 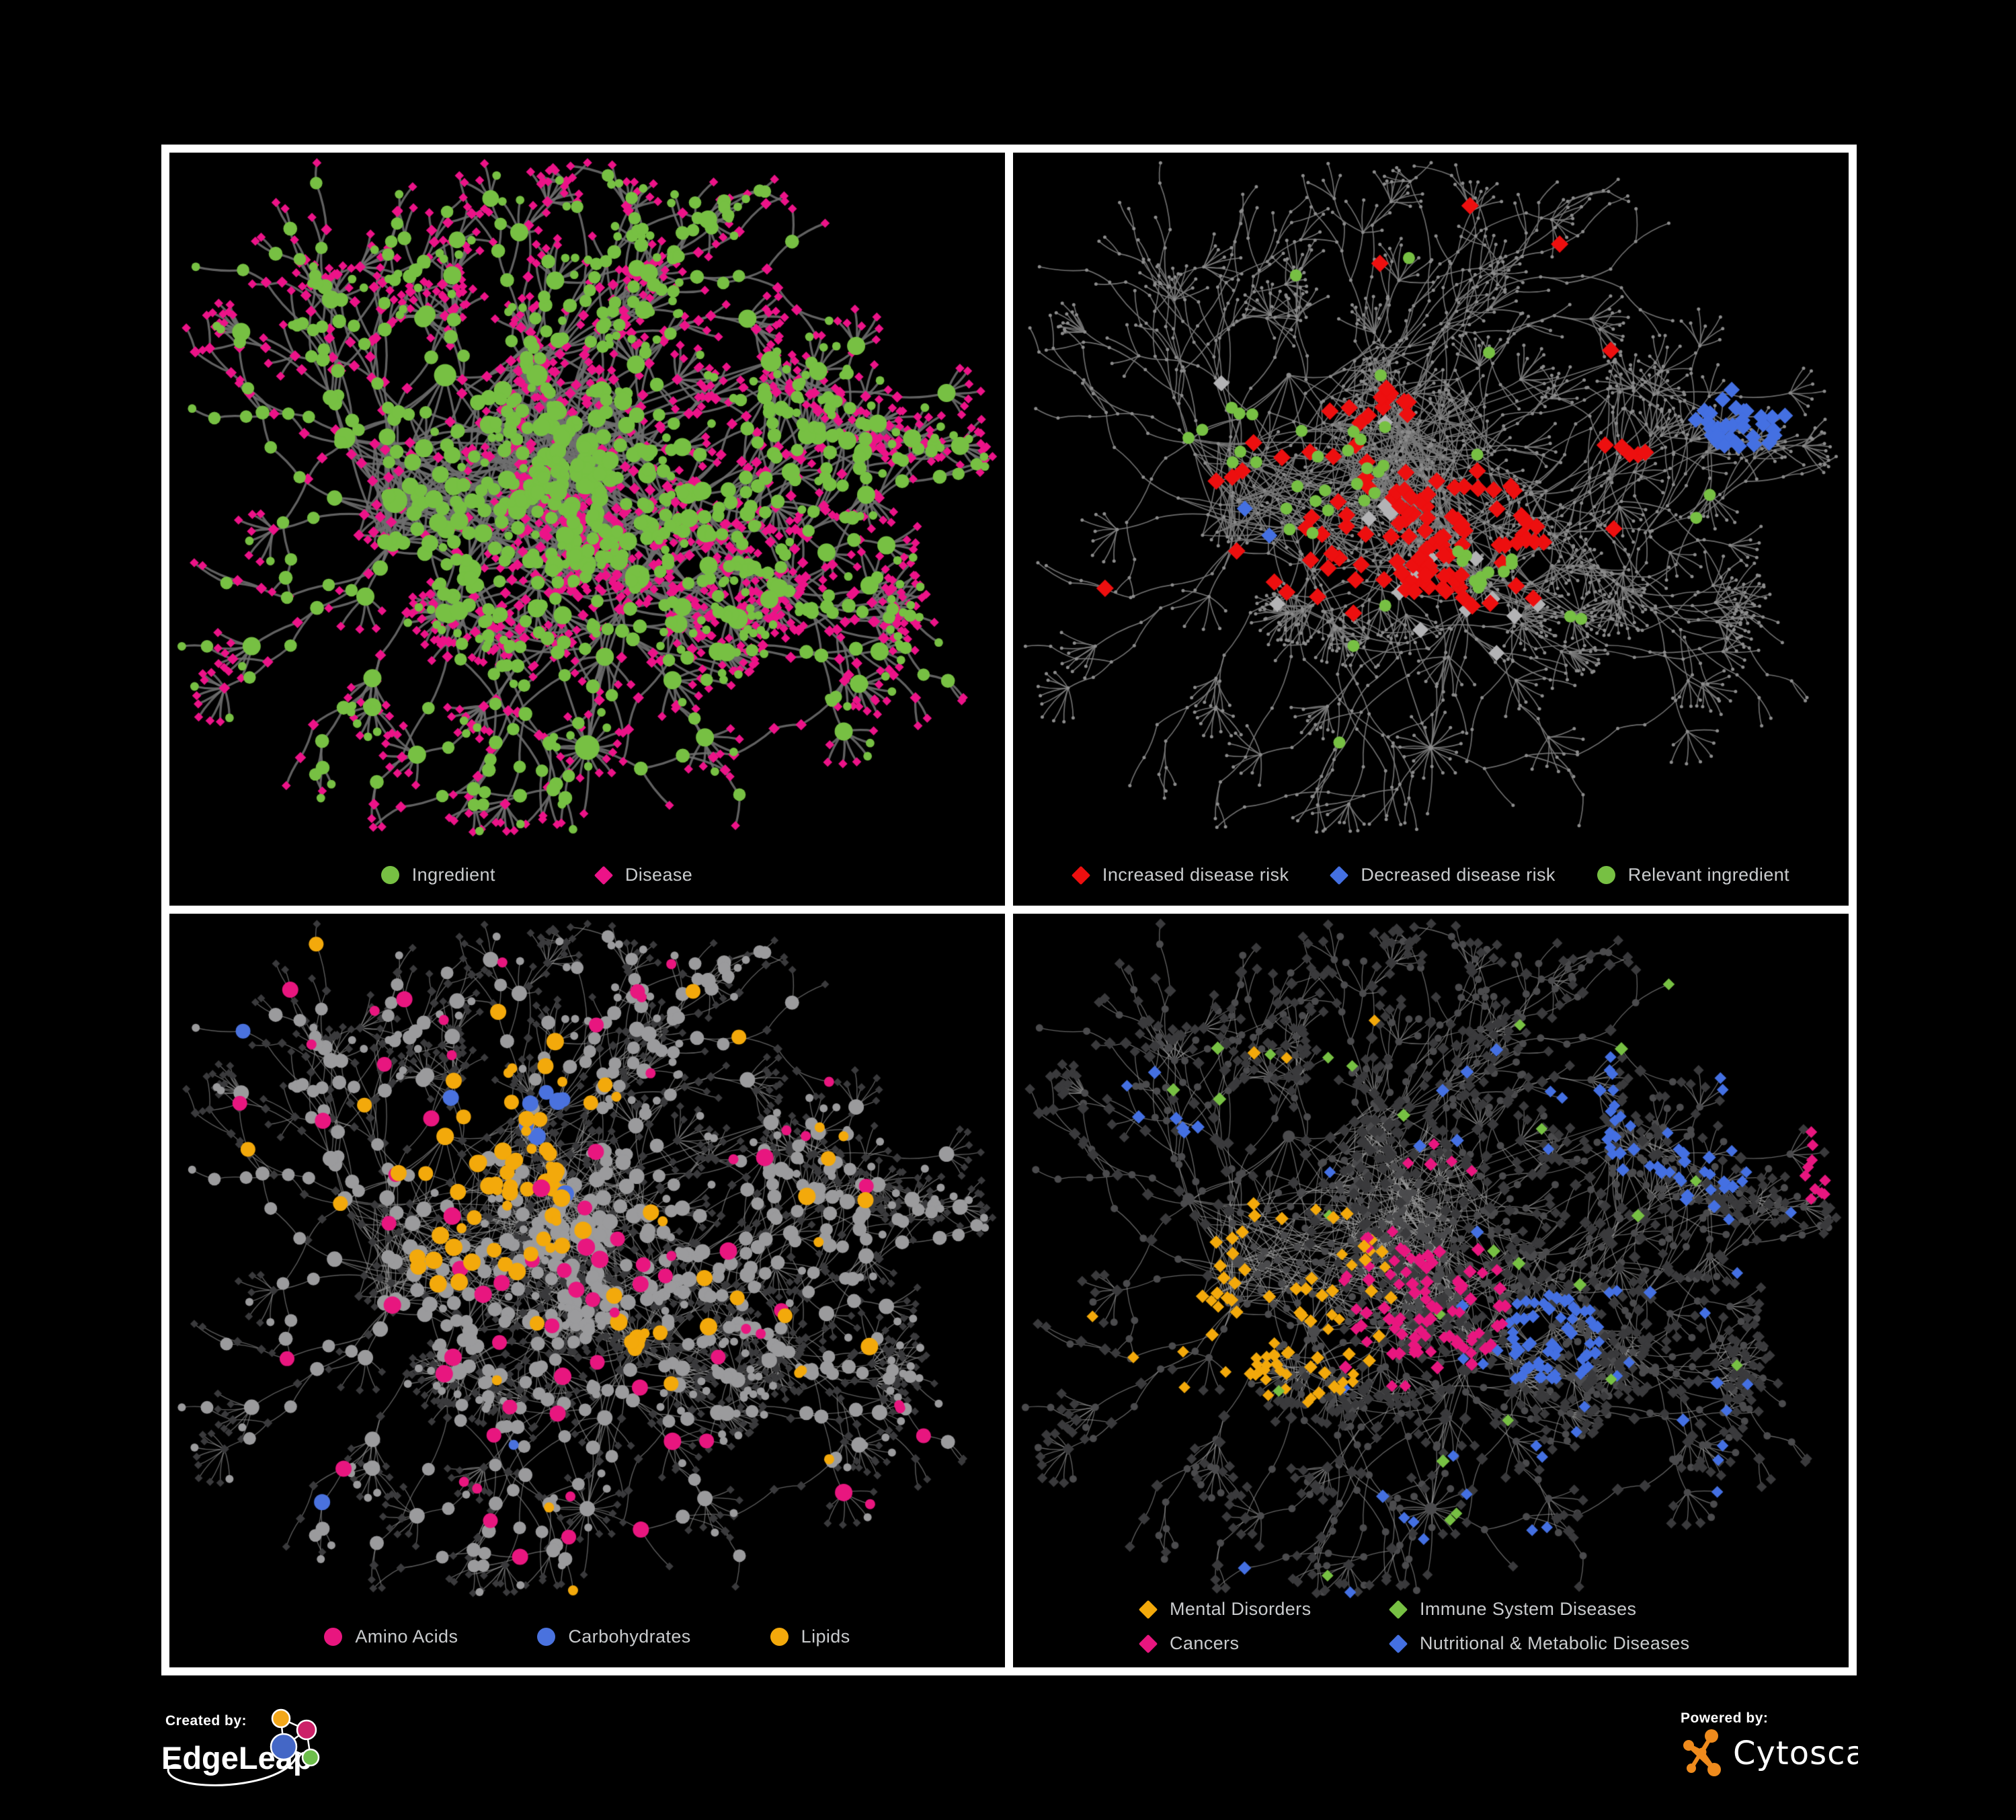 I want to click on legend-item-disease: Disease, so click(x=643, y=875).